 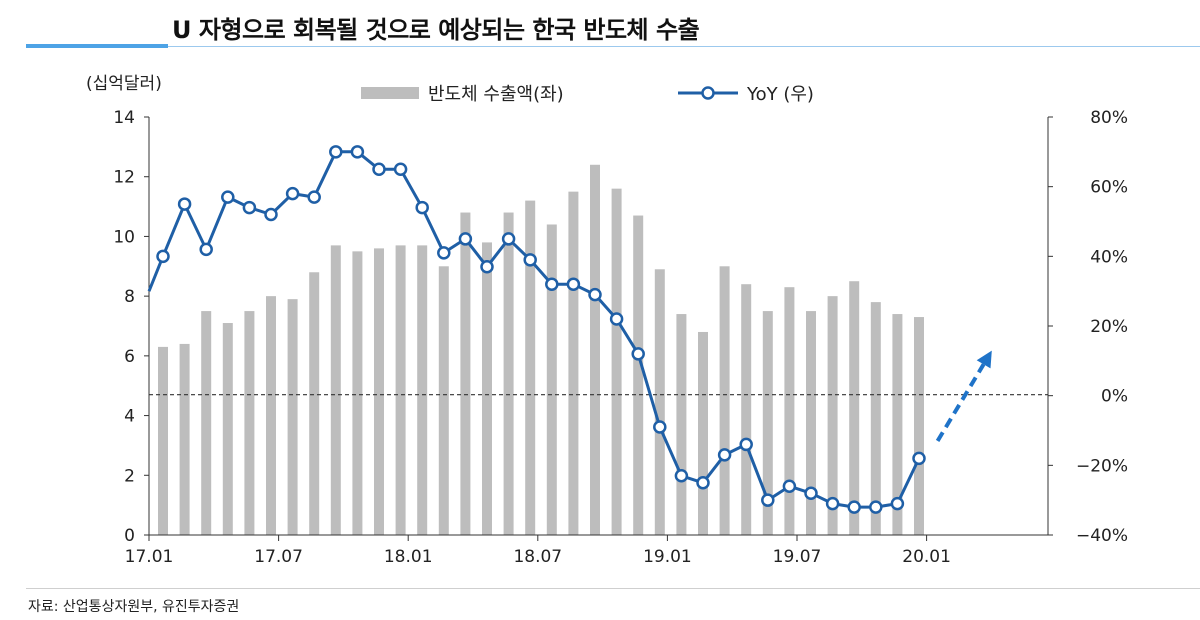 What do you see at coordinates (124, 178) in the screenshot?
I see `left-tick-label: 12` at bounding box center [124, 178].